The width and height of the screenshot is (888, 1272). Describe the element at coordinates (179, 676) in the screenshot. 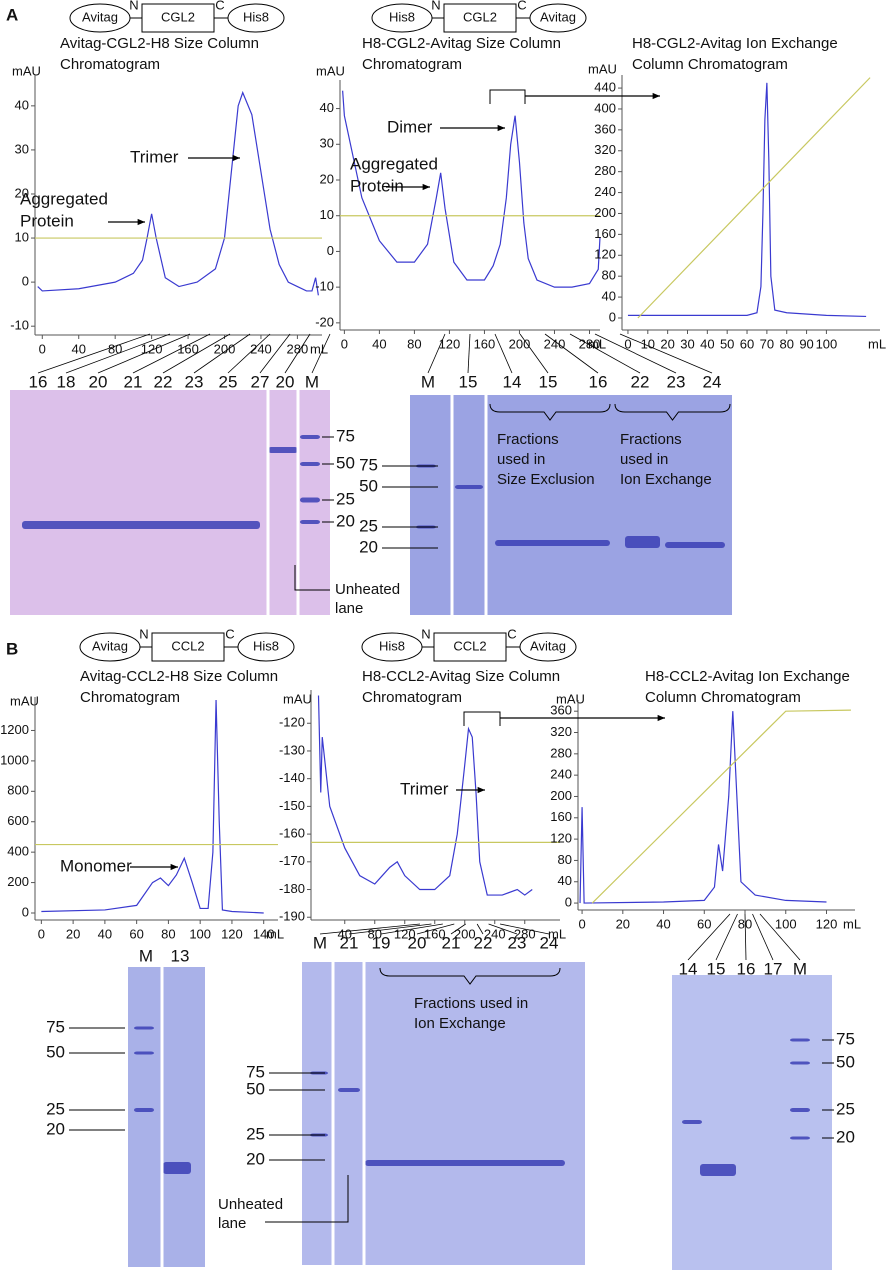

I see `chart-title: Avitag-CCL2-H8 Size Column` at that location.